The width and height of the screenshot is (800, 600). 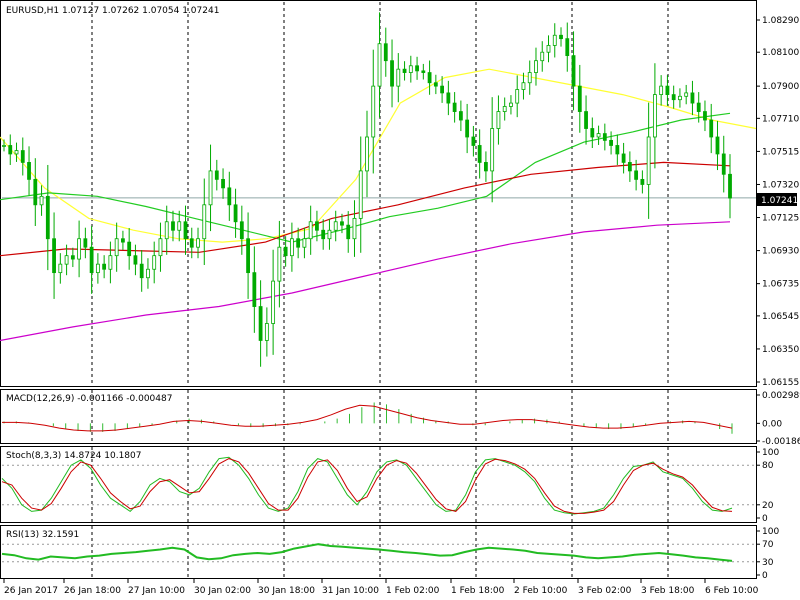 What do you see at coordinates (350, 591) in the screenshot?
I see `x-tick-label: 31 Jan 10:00` at bounding box center [350, 591].